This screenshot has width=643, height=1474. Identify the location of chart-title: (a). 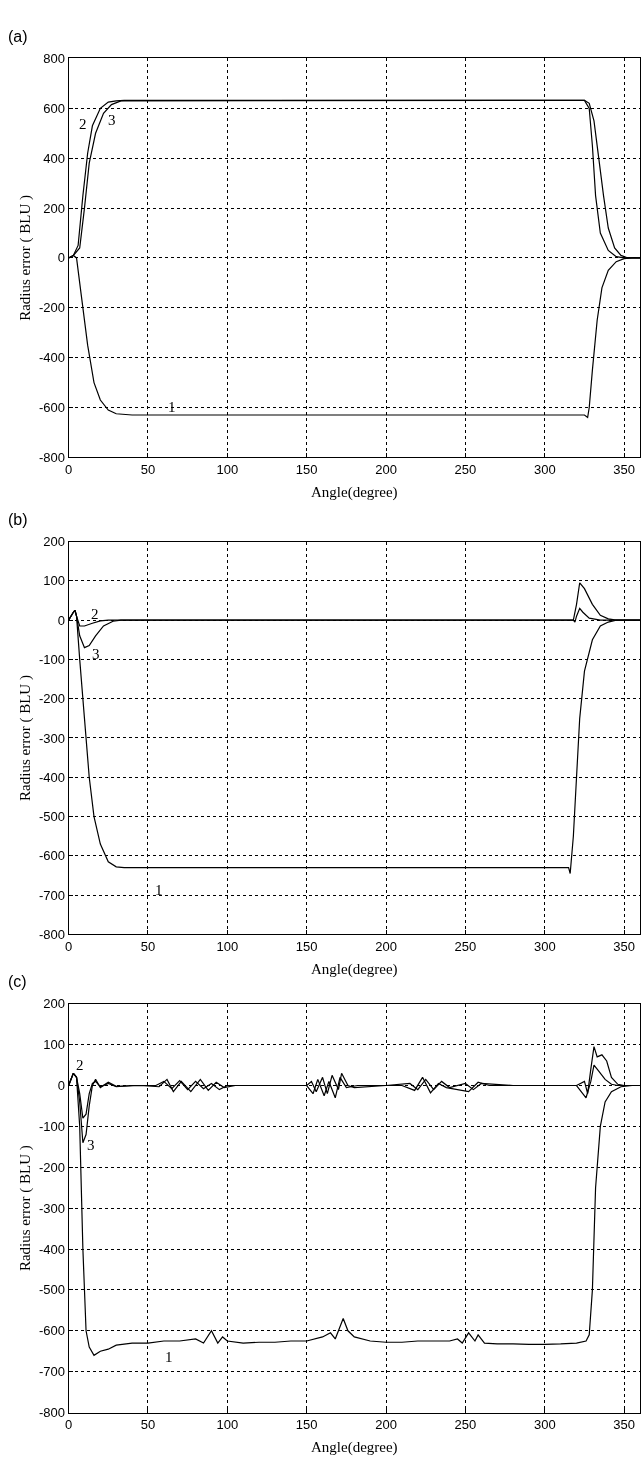
(18, 36).